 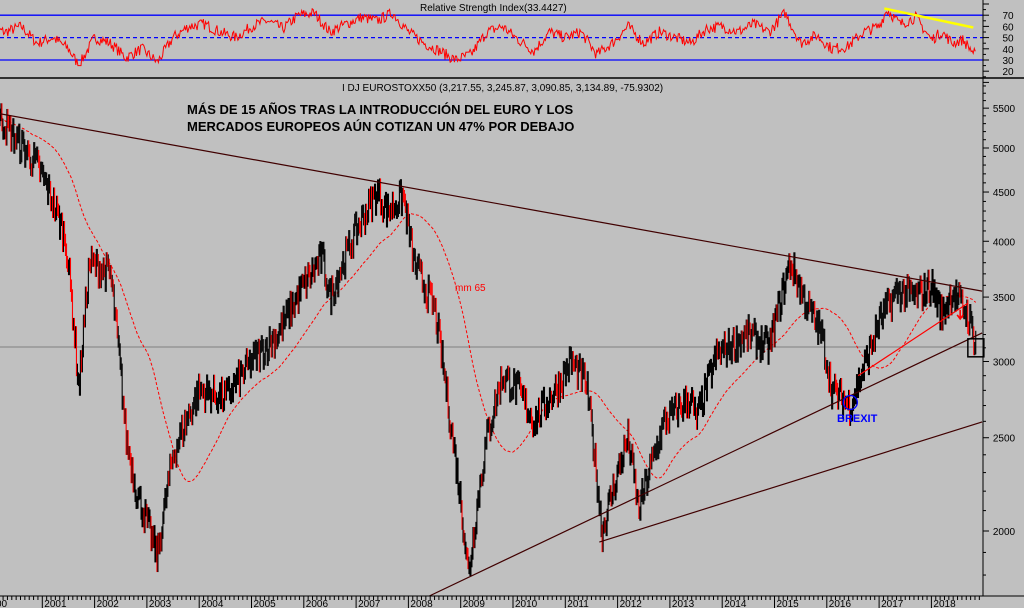 I want to click on x-tick-label: 2009, so click(x=474, y=603).